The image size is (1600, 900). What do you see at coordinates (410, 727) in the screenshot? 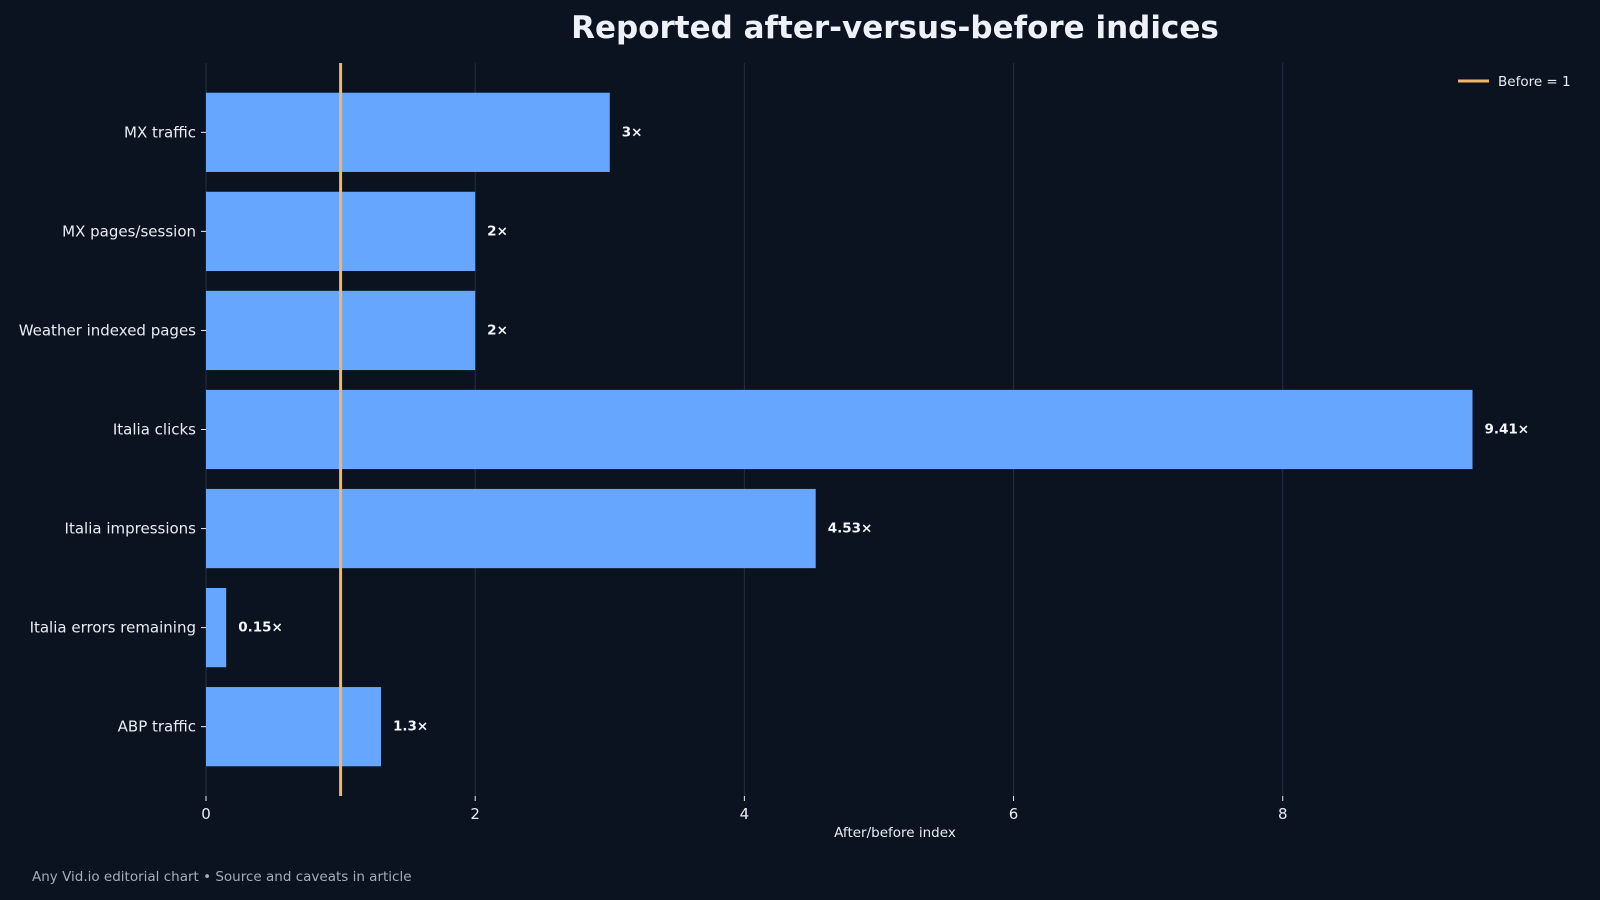
I see `data-label: 1.3×` at bounding box center [410, 727].